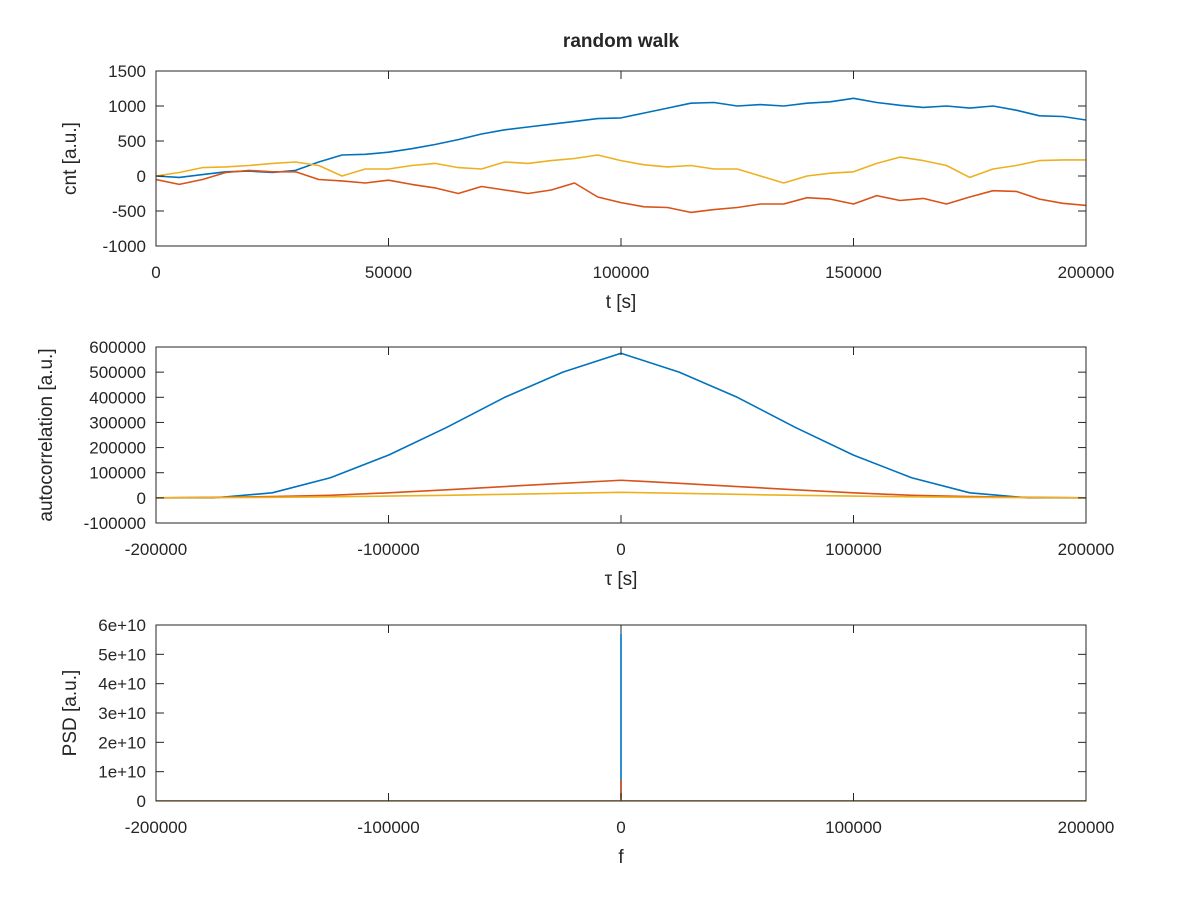 The width and height of the screenshot is (1200, 900). Describe the element at coordinates (117, 347) in the screenshot. I see `mid-y-tick-label: 600000` at that location.